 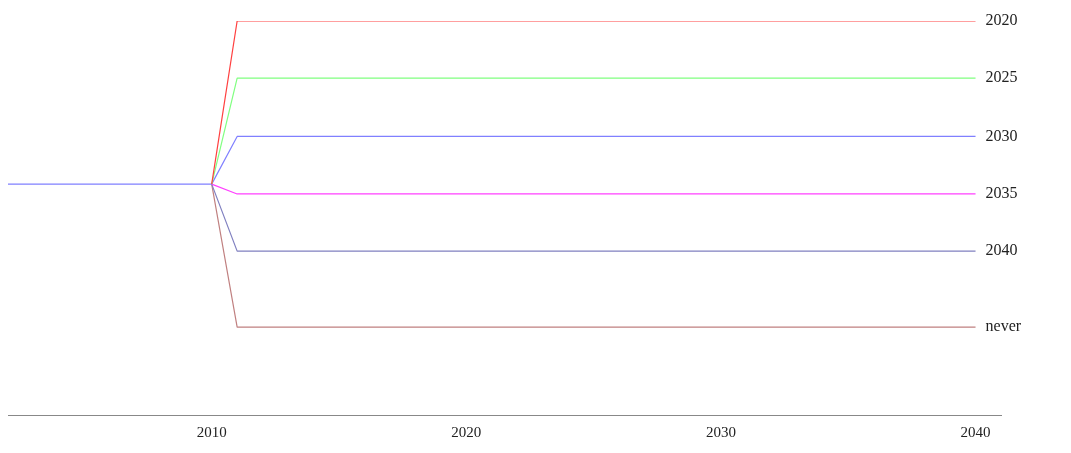 I want to click on x-tick-label: 2010, so click(x=211, y=431).